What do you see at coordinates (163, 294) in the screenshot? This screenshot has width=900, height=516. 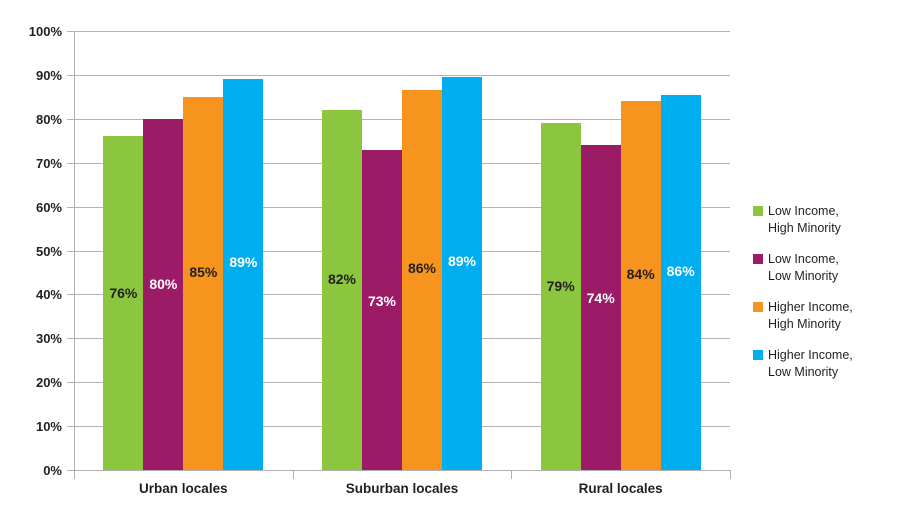 I see `bar: 80%` at bounding box center [163, 294].